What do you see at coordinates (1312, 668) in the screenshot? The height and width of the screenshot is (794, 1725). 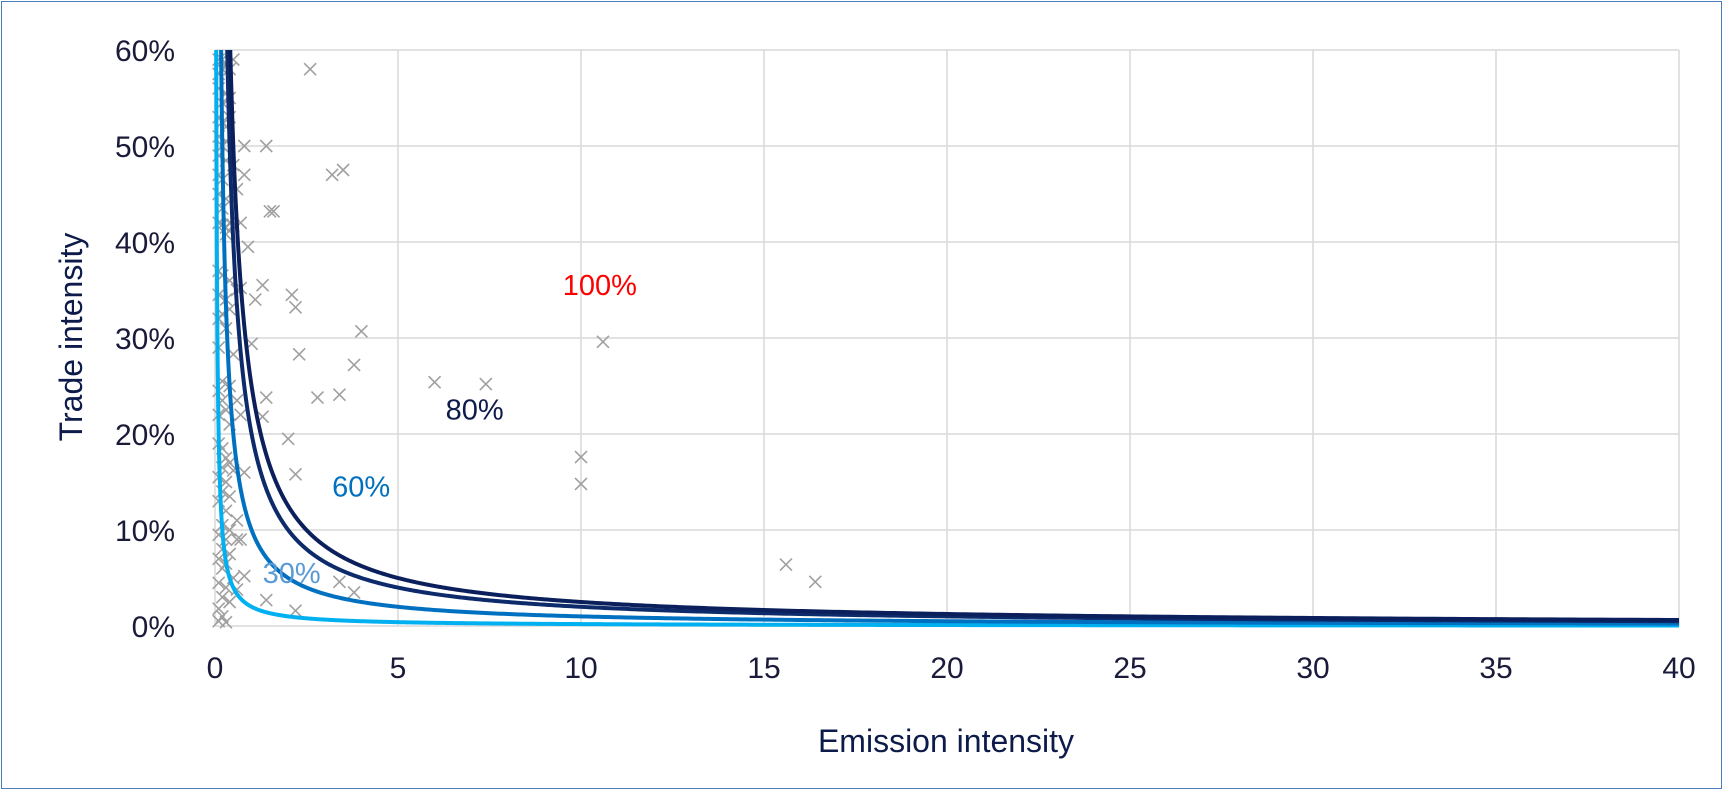 I see `x-tick-label: 30` at bounding box center [1312, 668].